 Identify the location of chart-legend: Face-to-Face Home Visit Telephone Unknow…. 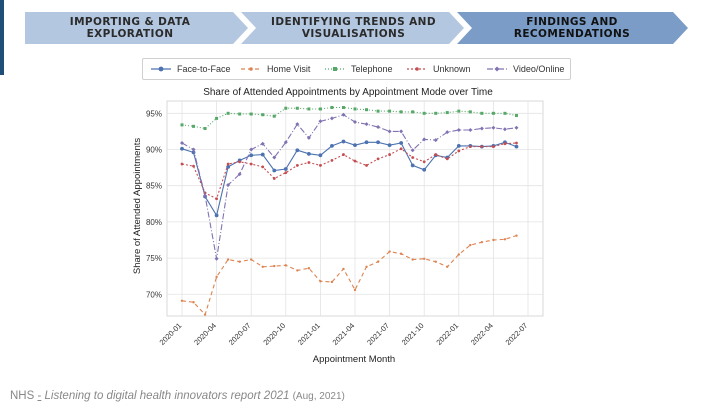
(356, 69).